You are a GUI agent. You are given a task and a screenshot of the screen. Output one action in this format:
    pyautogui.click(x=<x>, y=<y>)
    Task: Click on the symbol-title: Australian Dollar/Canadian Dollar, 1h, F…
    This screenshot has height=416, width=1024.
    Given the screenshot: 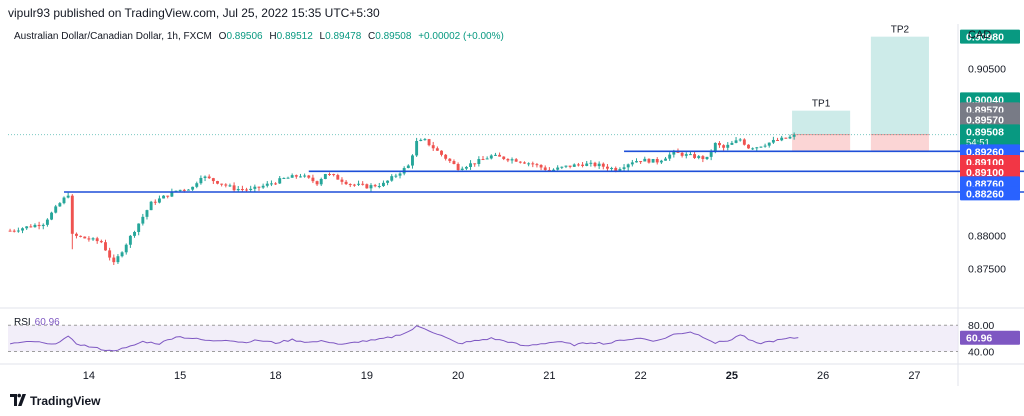 What is the action you would take?
    pyautogui.click(x=113, y=36)
    